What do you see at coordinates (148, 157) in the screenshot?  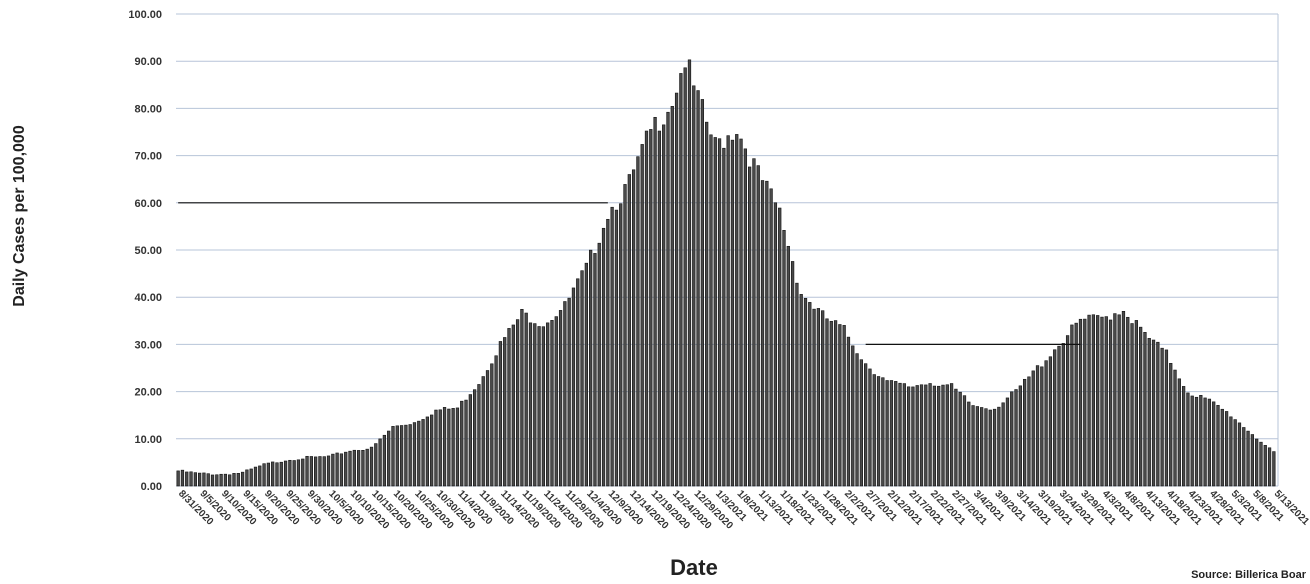 I see `y-tick-label: 70.00` at bounding box center [148, 157].